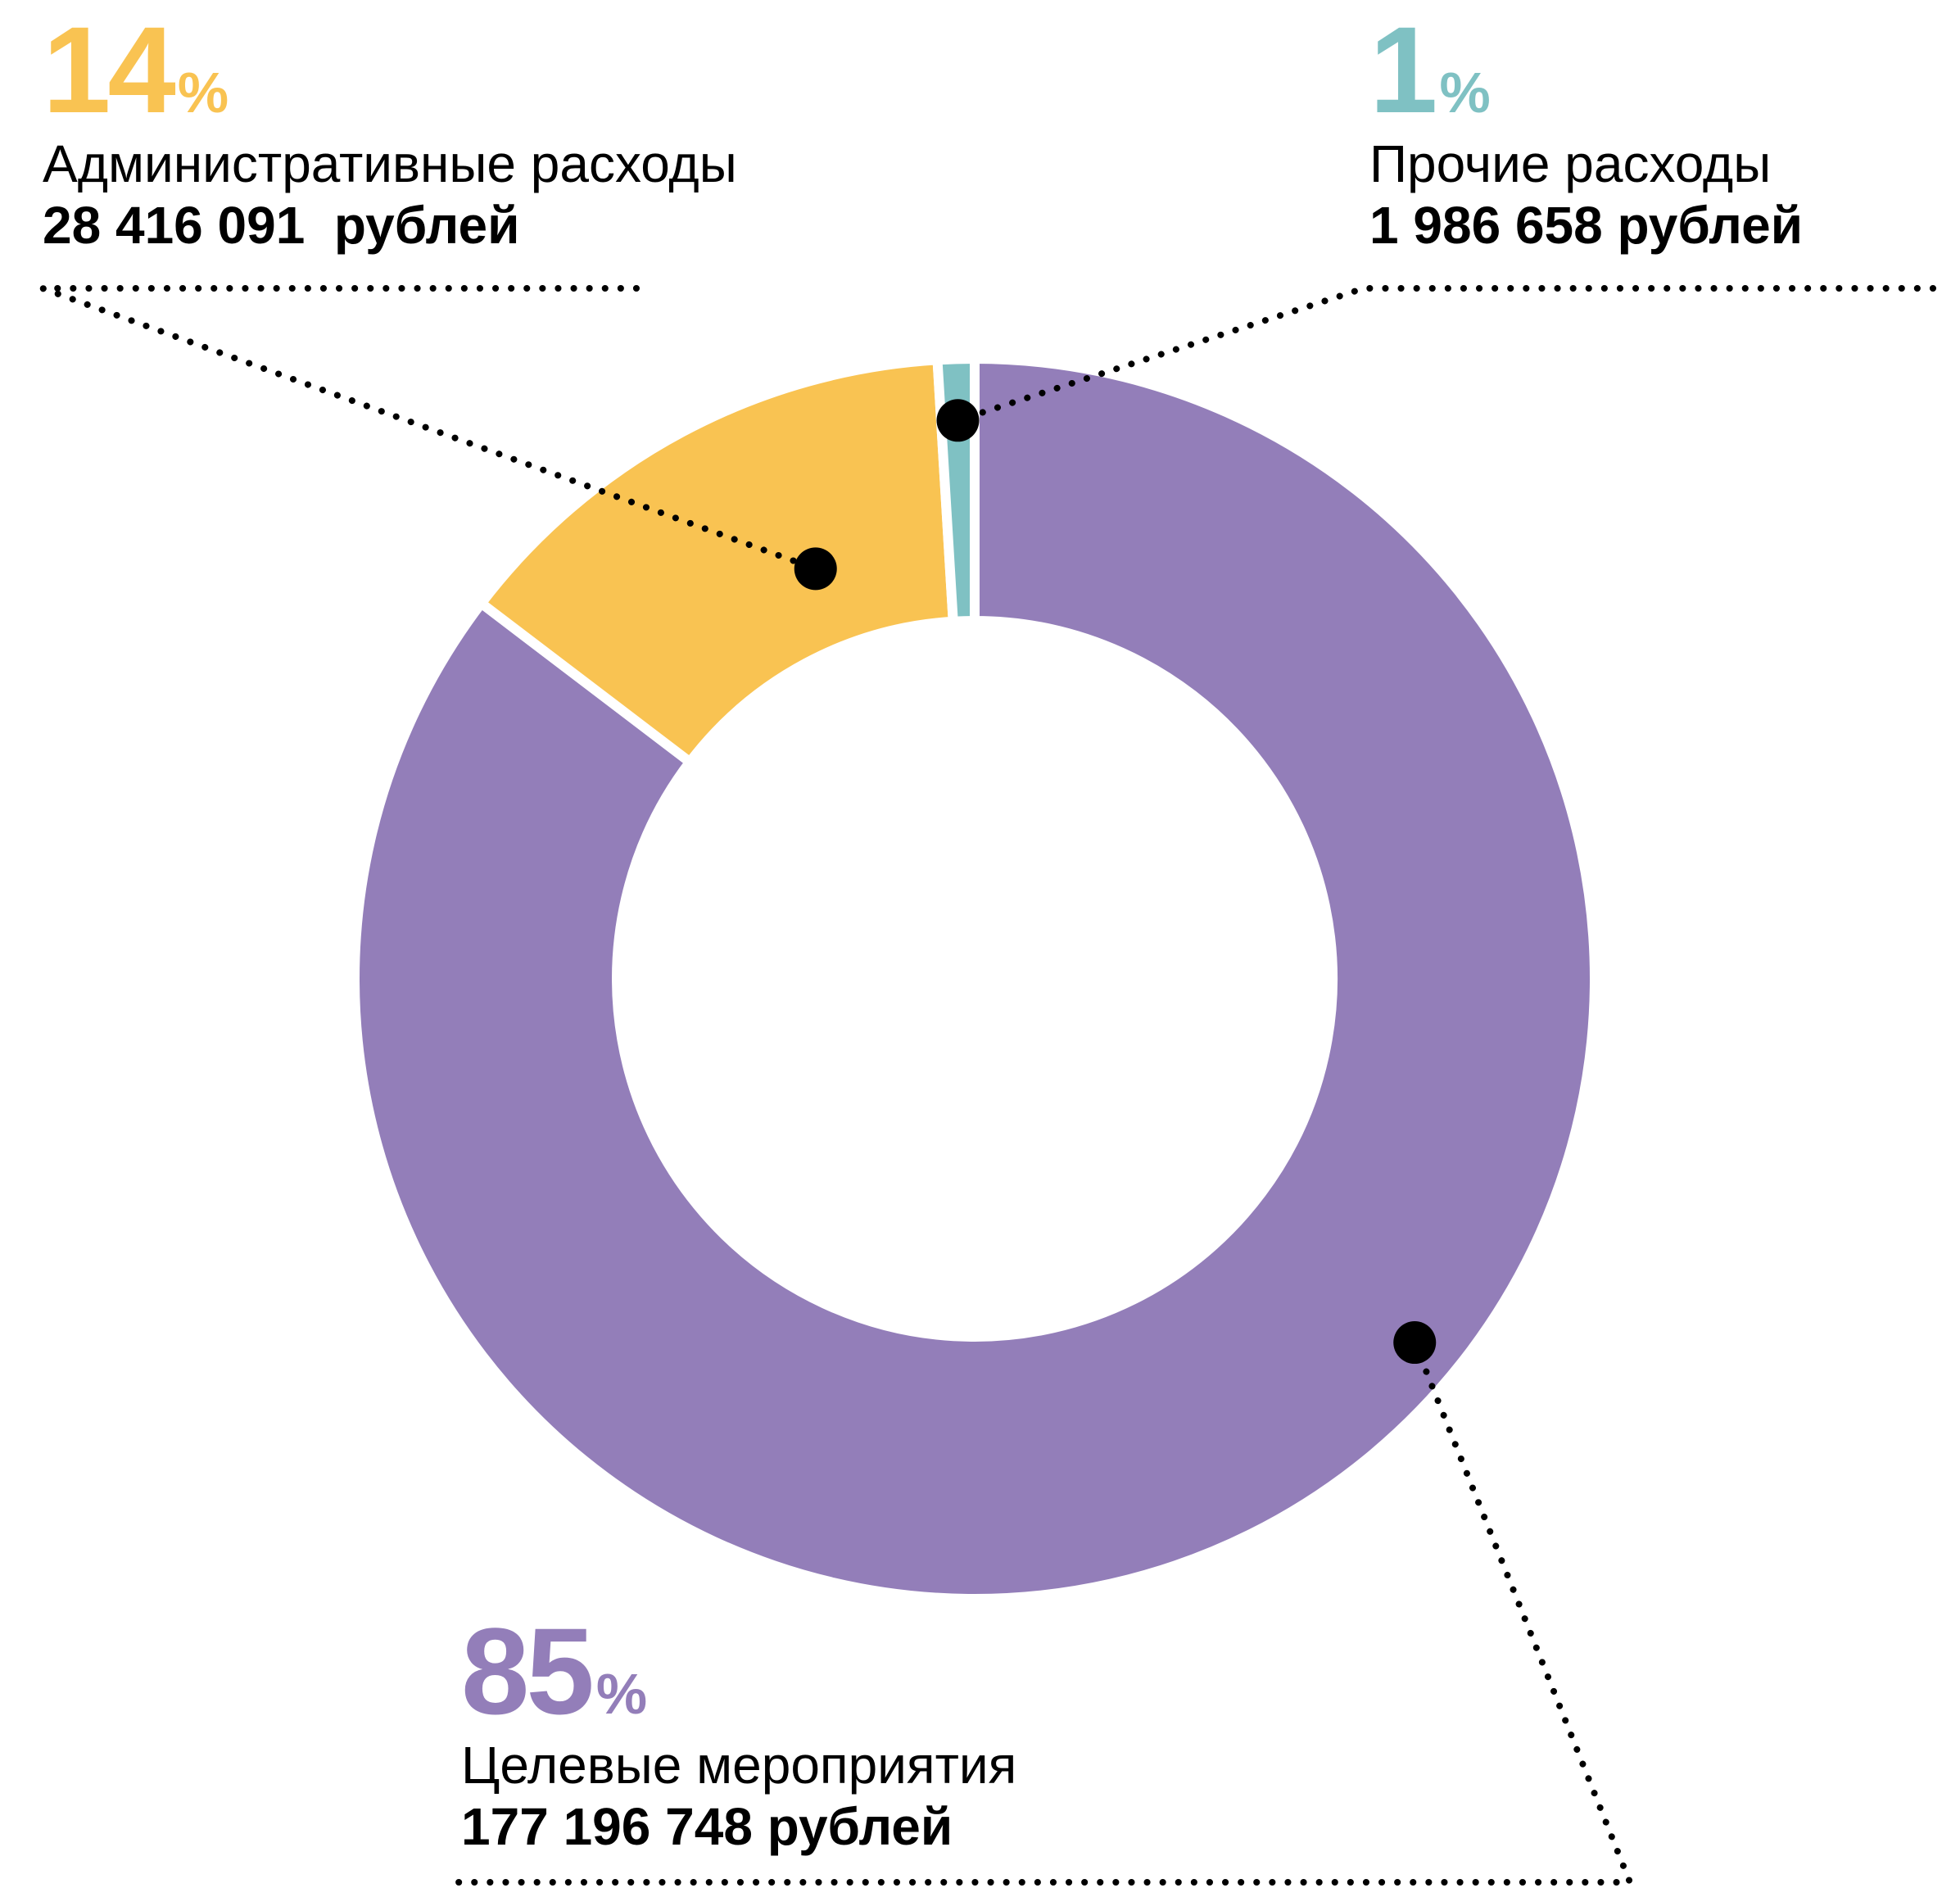 This screenshot has width=1960, height=1888. Describe the element at coordinates (1403, 69) in the screenshot. I see `other-percent-value: 1` at that location.